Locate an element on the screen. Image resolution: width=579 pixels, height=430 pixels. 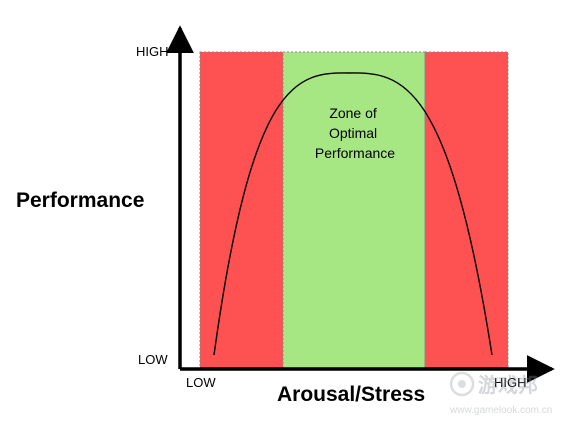
watermark-url: www.gamelook.com.cn is located at coordinates (500, 410).